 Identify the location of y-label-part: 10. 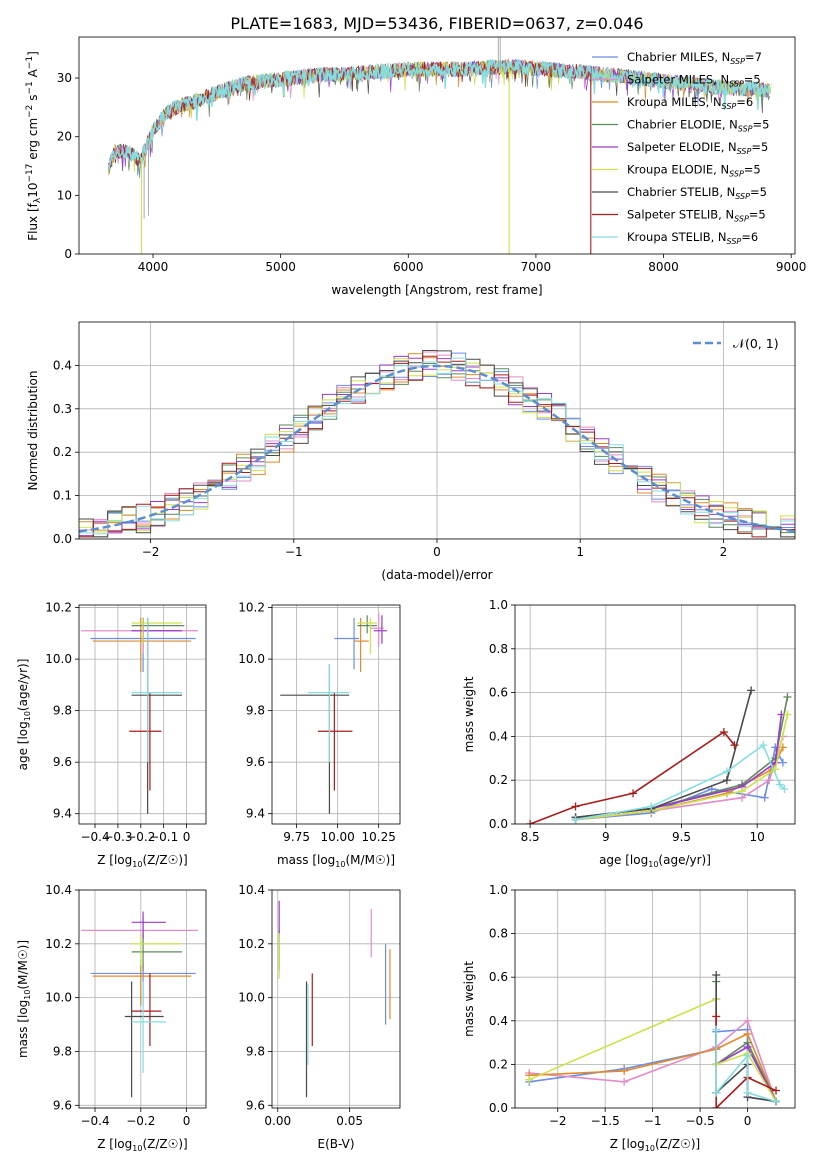
(33, 190).